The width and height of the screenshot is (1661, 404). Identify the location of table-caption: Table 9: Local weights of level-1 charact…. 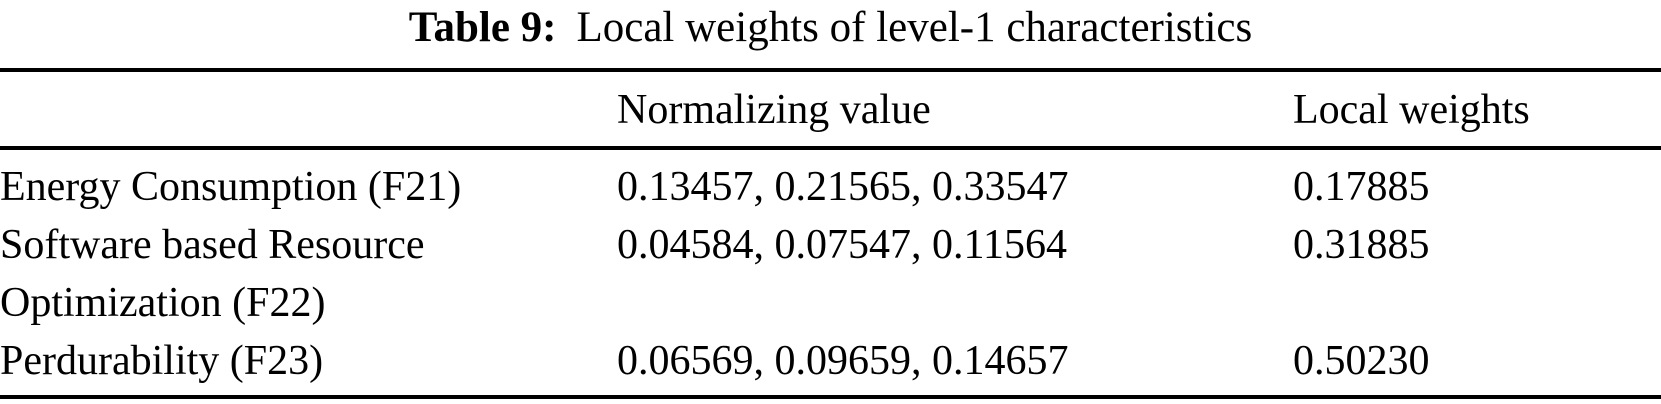
(830, 28).